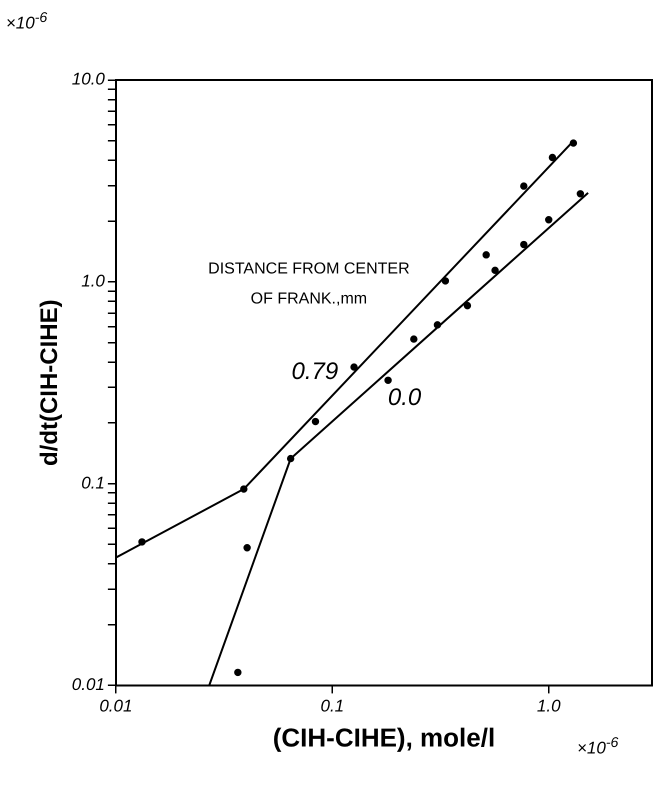  I want to click on series-label: 0.0, so click(405, 397).